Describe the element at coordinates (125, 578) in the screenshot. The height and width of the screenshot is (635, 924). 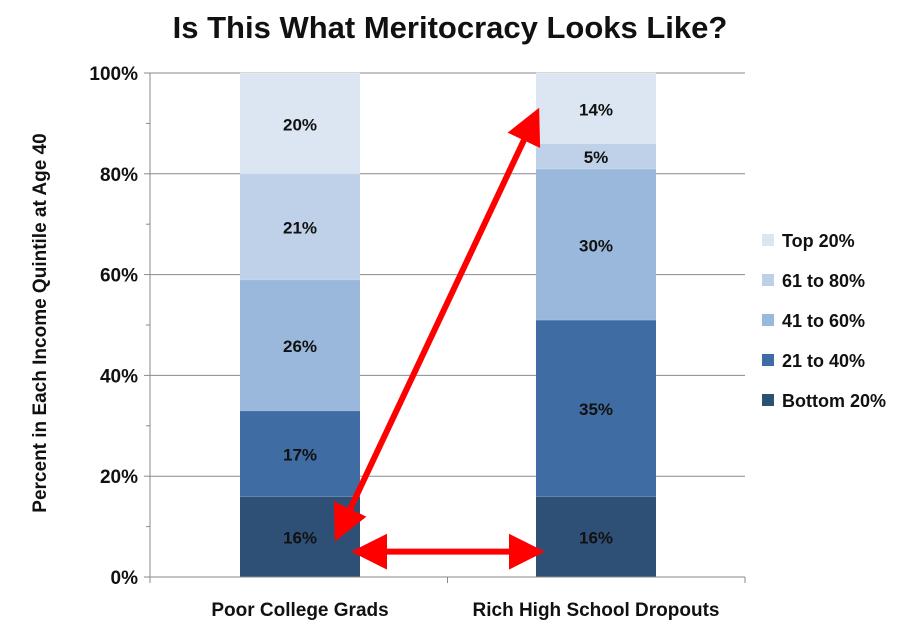
I see `y-tick-label: 0%` at that location.